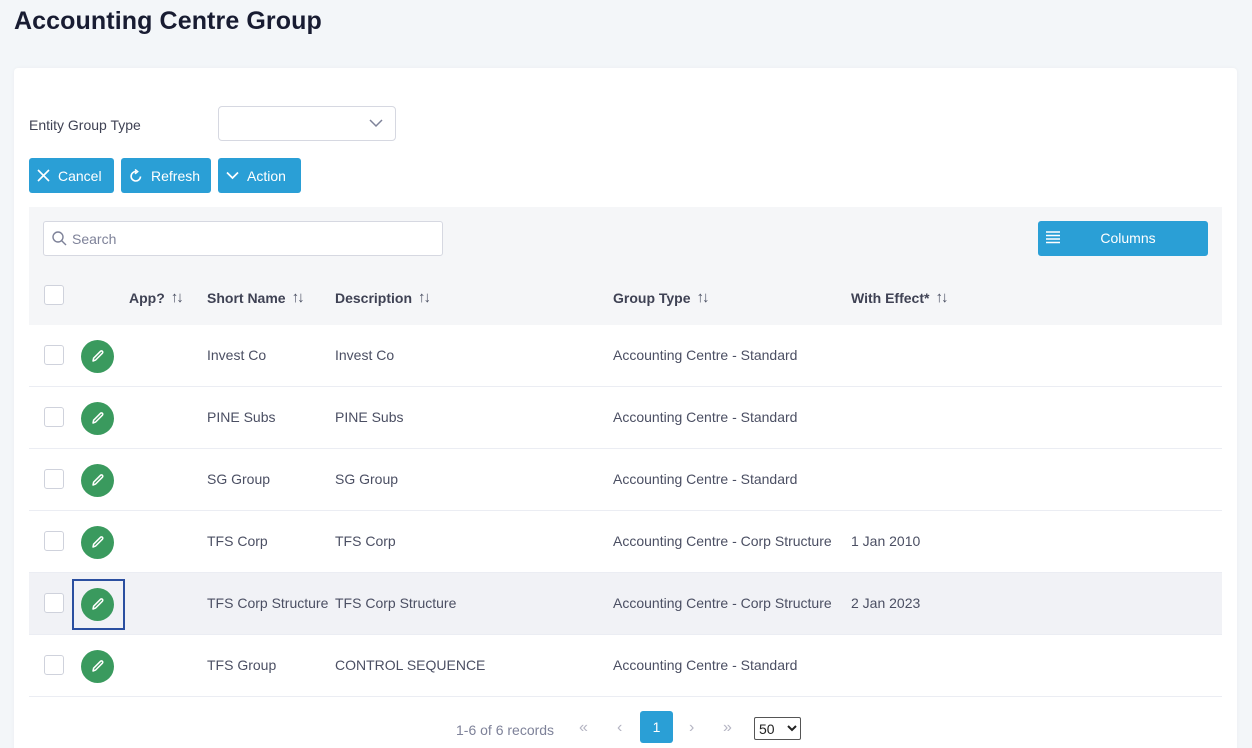 This screenshot has height=748, width=1252. What do you see at coordinates (266, 175) in the screenshot?
I see `action-label: Action` at bounding box center [266, 175].